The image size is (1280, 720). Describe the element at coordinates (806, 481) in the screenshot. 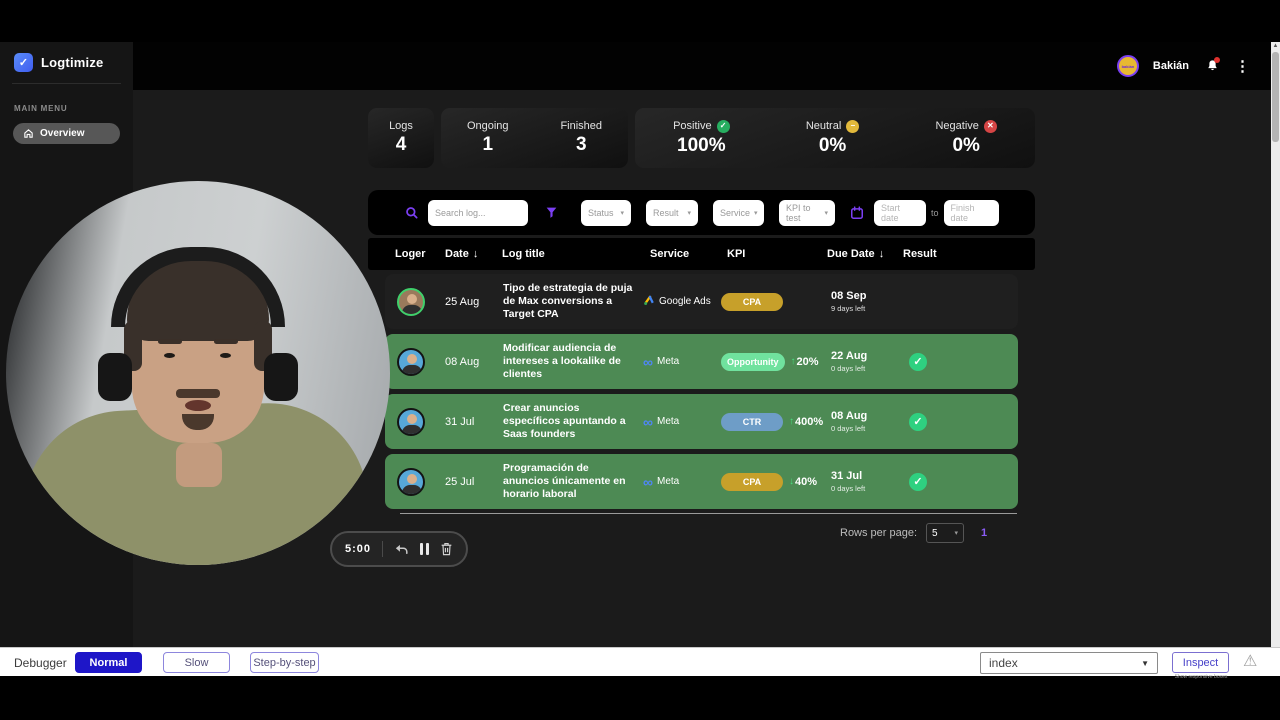

I see `uplift-value: 40%` at that location.